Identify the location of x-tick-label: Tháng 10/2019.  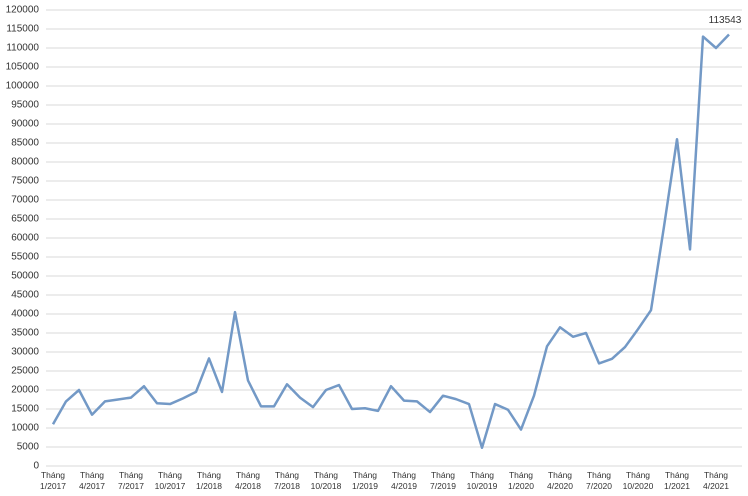
(482, 480).